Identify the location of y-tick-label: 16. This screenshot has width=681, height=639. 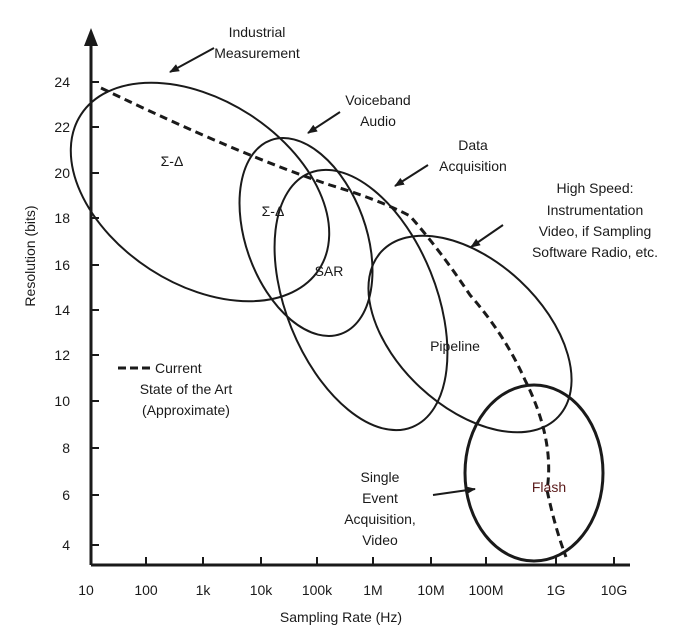
(62, 265).